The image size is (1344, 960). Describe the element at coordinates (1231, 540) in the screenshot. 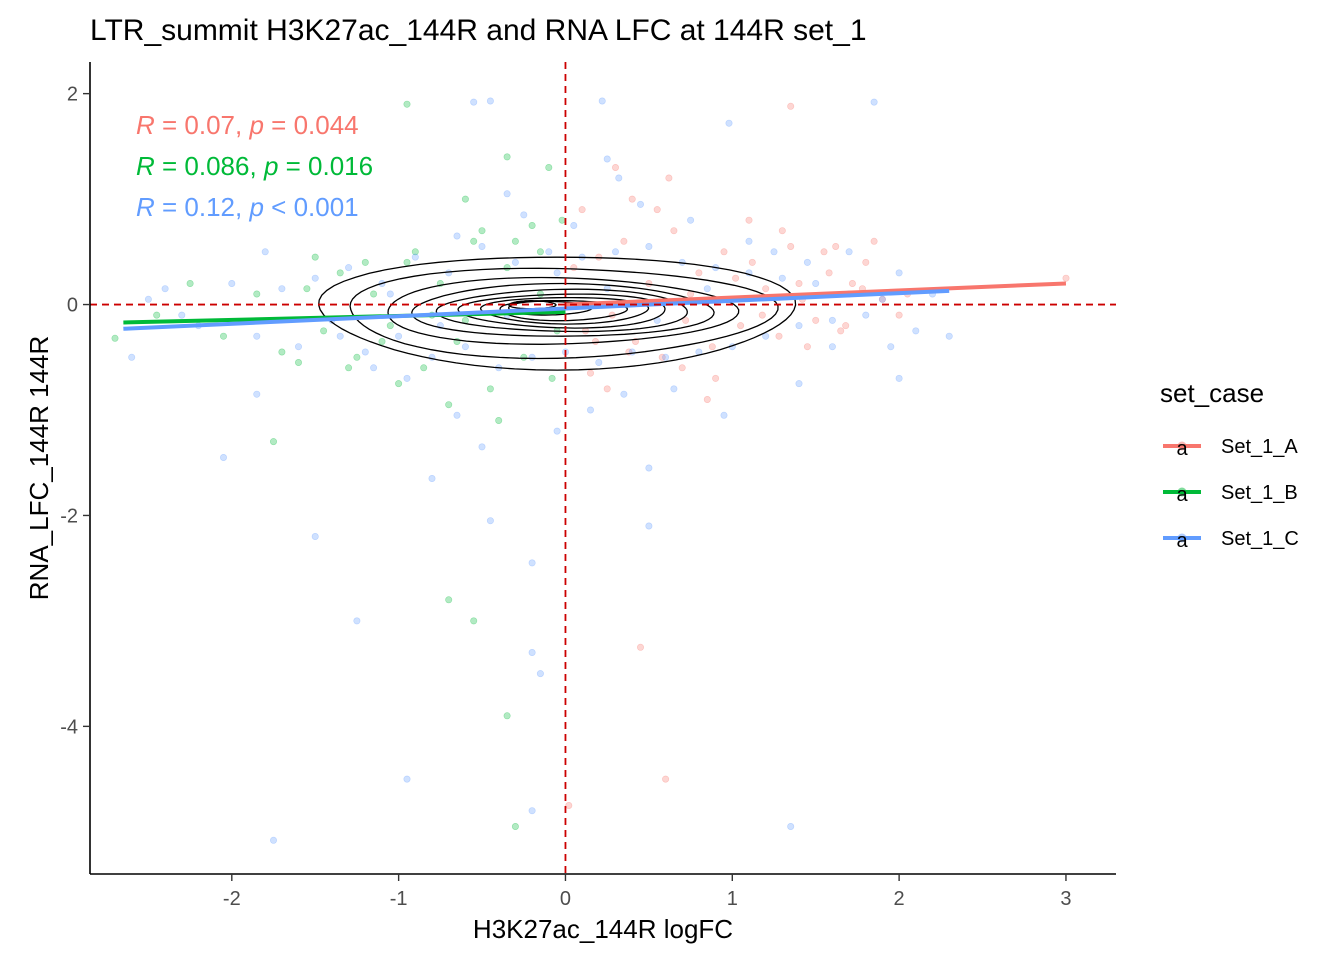

I see `legend-item-set-1-c: a Set_1_C` at that location.